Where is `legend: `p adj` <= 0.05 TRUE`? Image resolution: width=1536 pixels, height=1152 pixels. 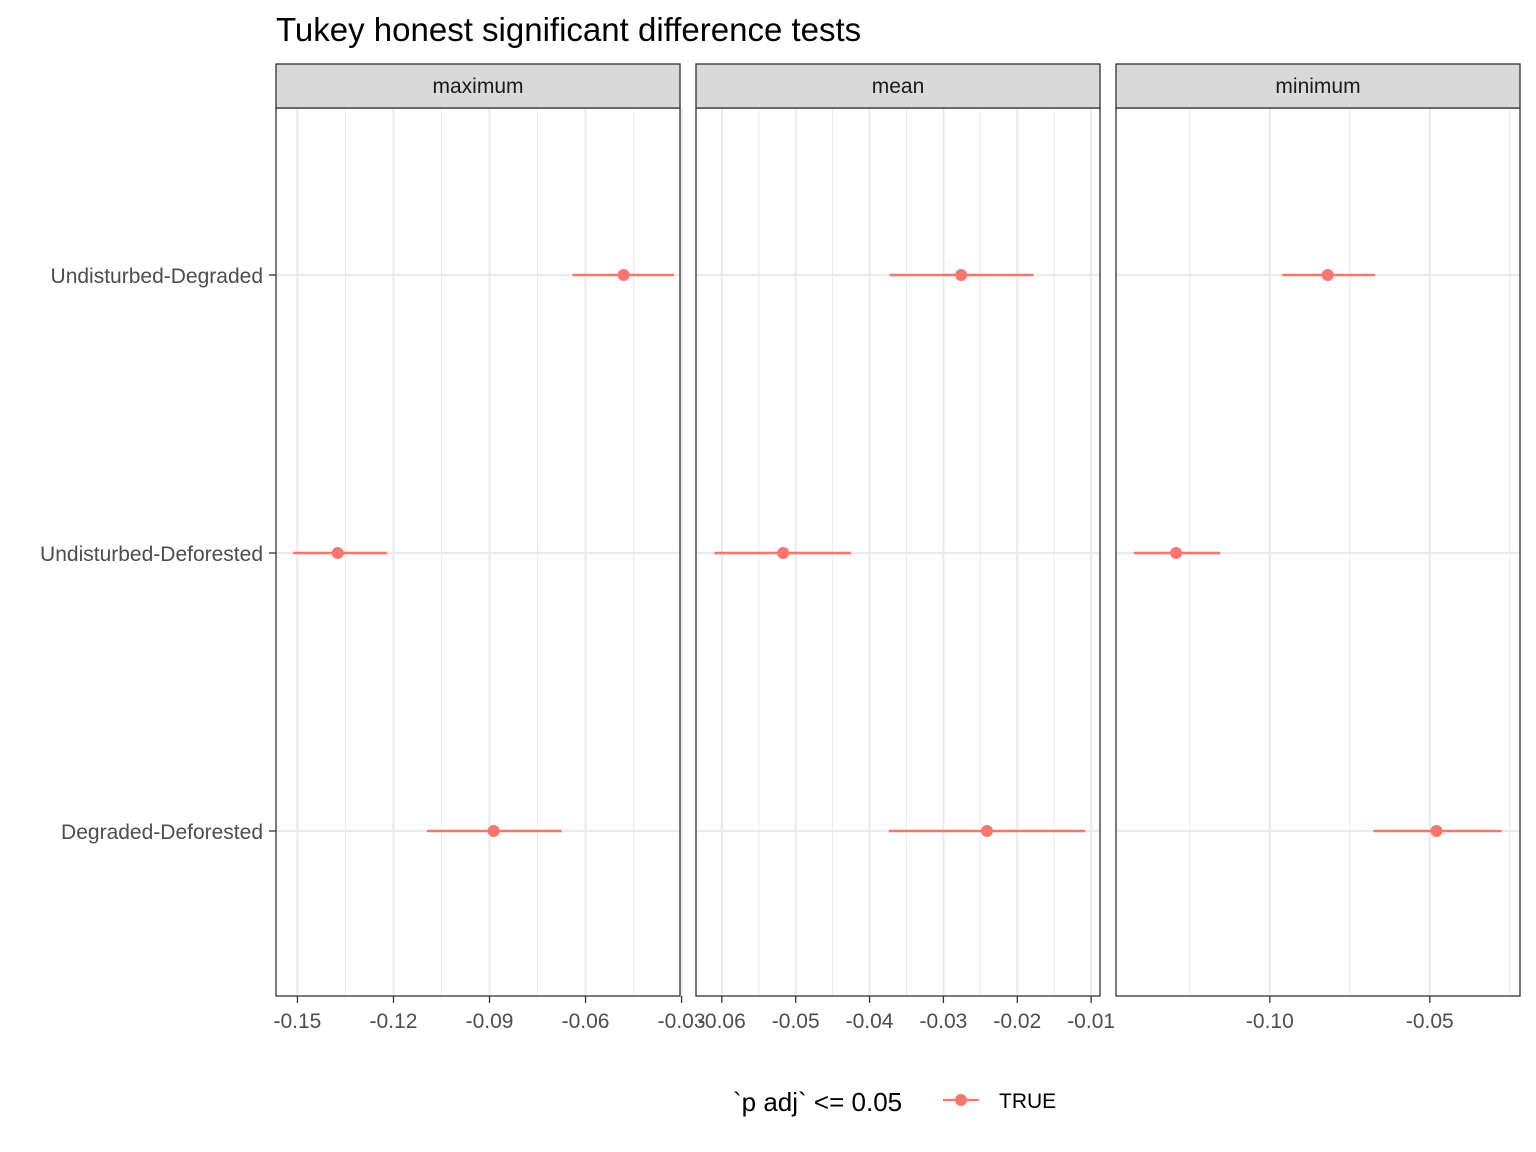 legend: `p adj` <= 0.05 TRUE is located at coordinates (894, 1102).